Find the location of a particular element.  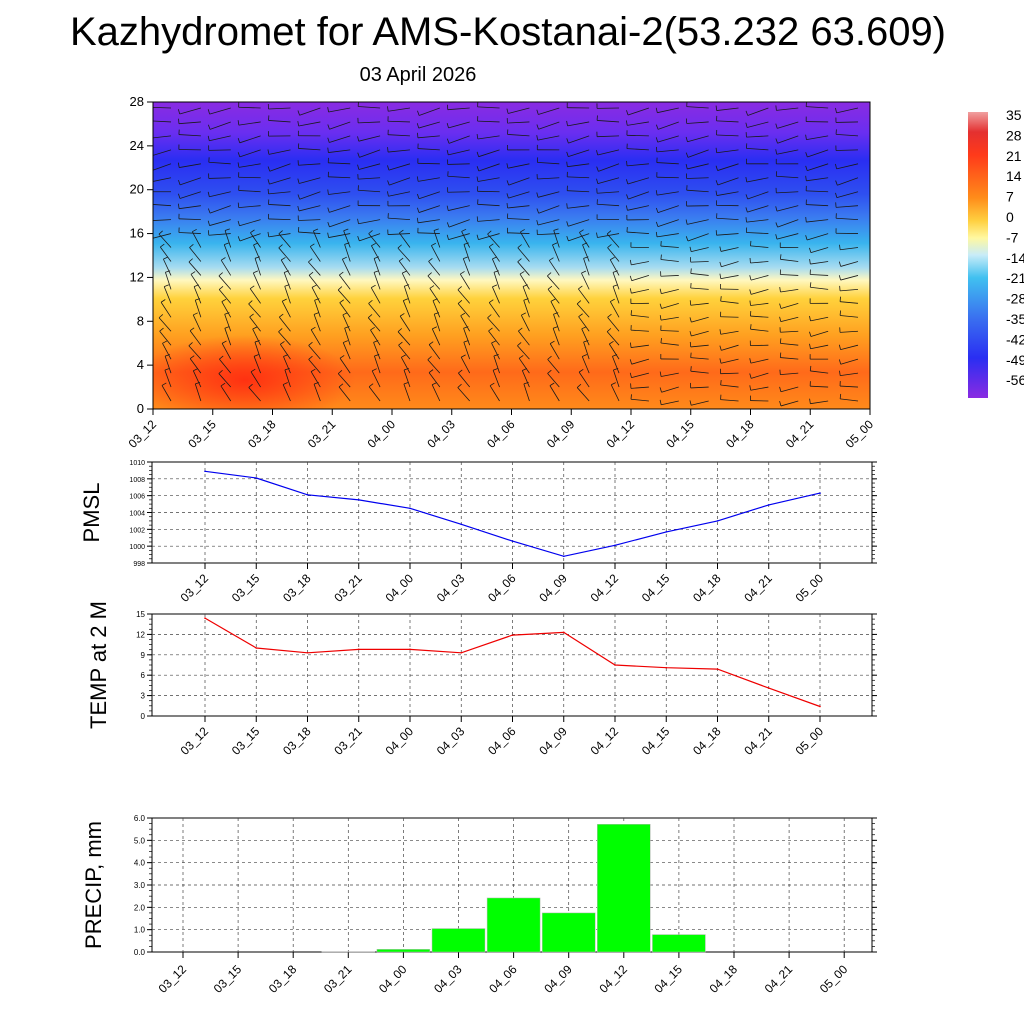

y-tick-label: 0.0 is located at coordinates (140, 952).